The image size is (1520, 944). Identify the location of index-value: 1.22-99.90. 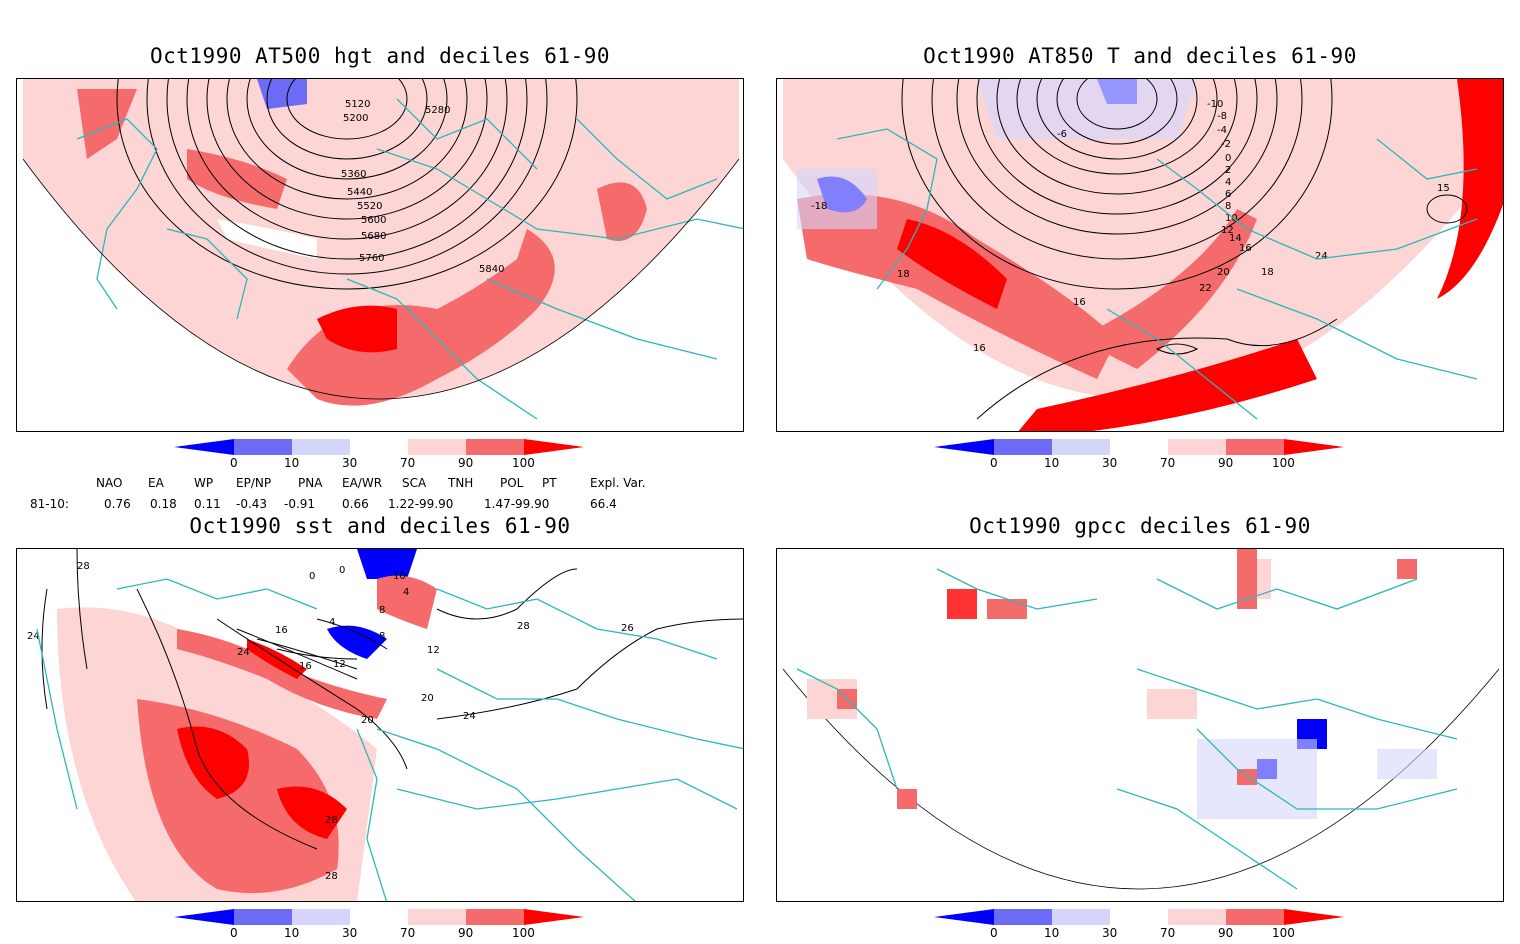
(421, 504).